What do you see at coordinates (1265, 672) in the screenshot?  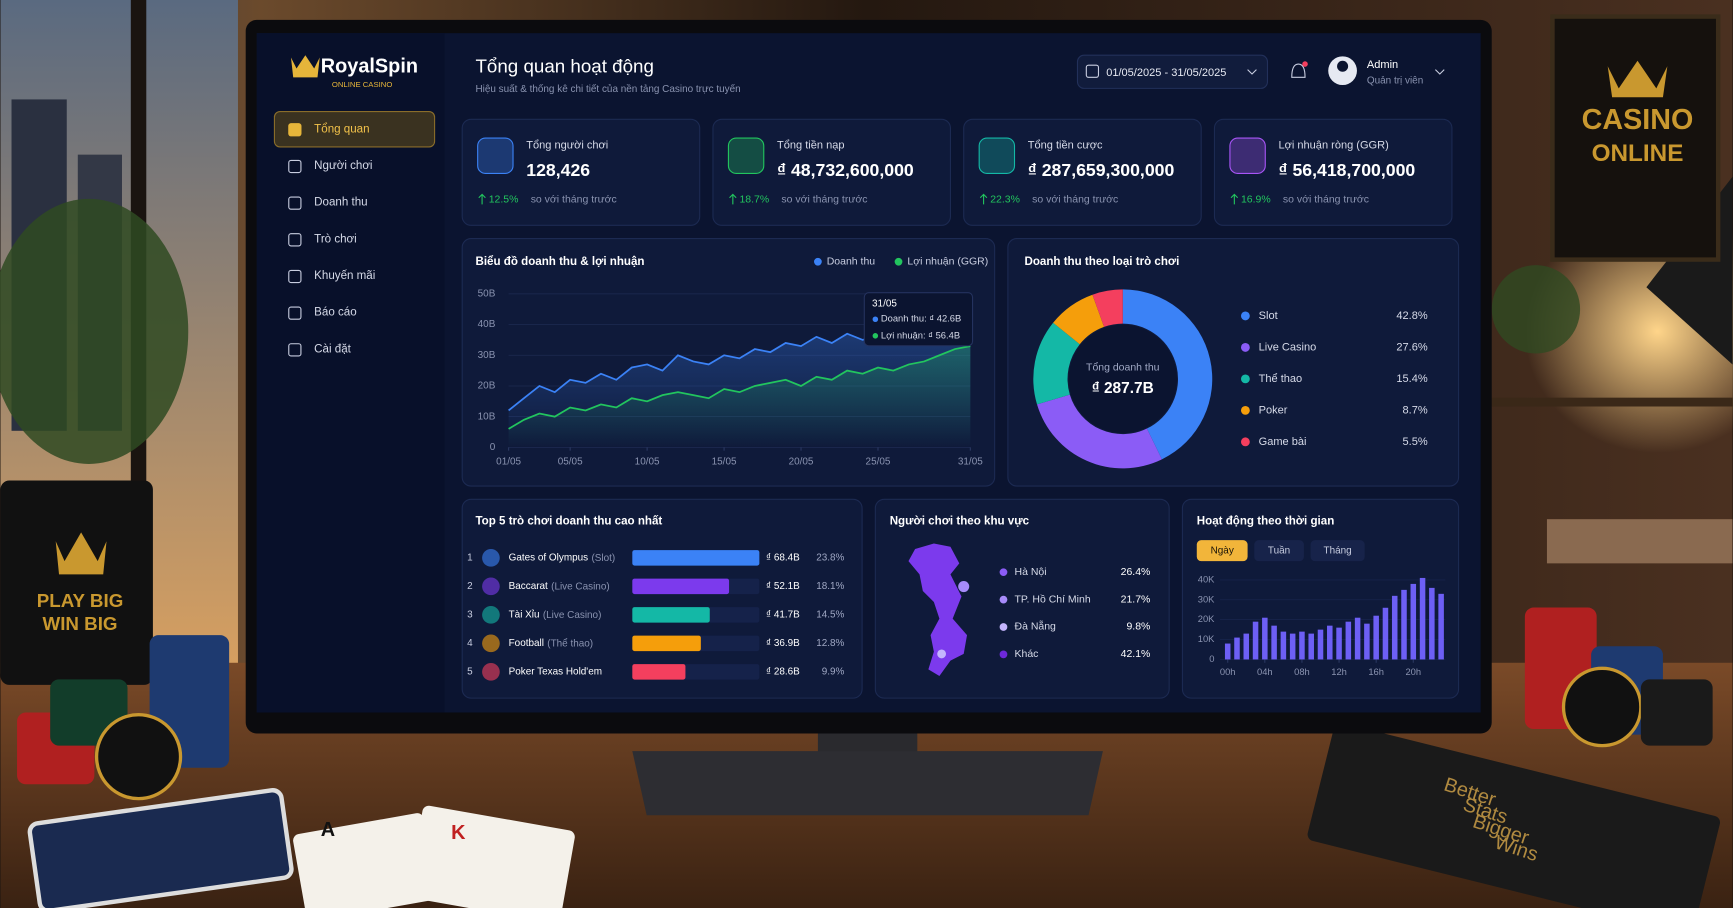 I see `x-tick-label: 04h` at bounding box center [1265, 672].